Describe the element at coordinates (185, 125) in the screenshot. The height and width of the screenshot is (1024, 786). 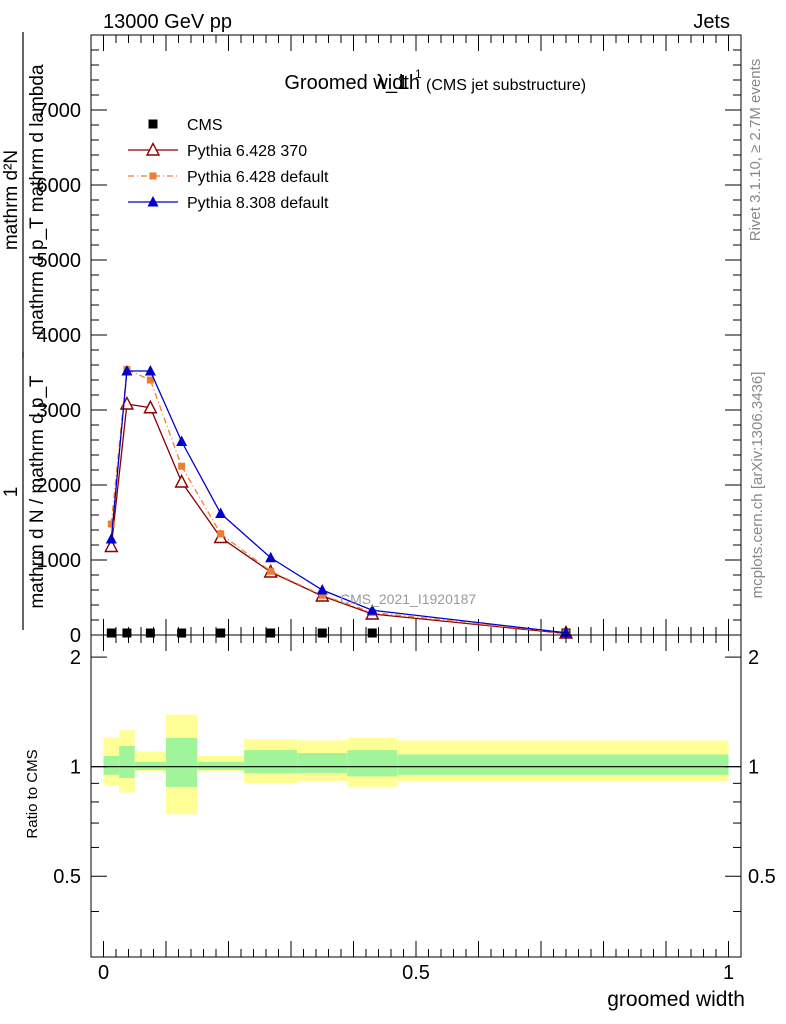
I see `legend-item: CMS` at that location.